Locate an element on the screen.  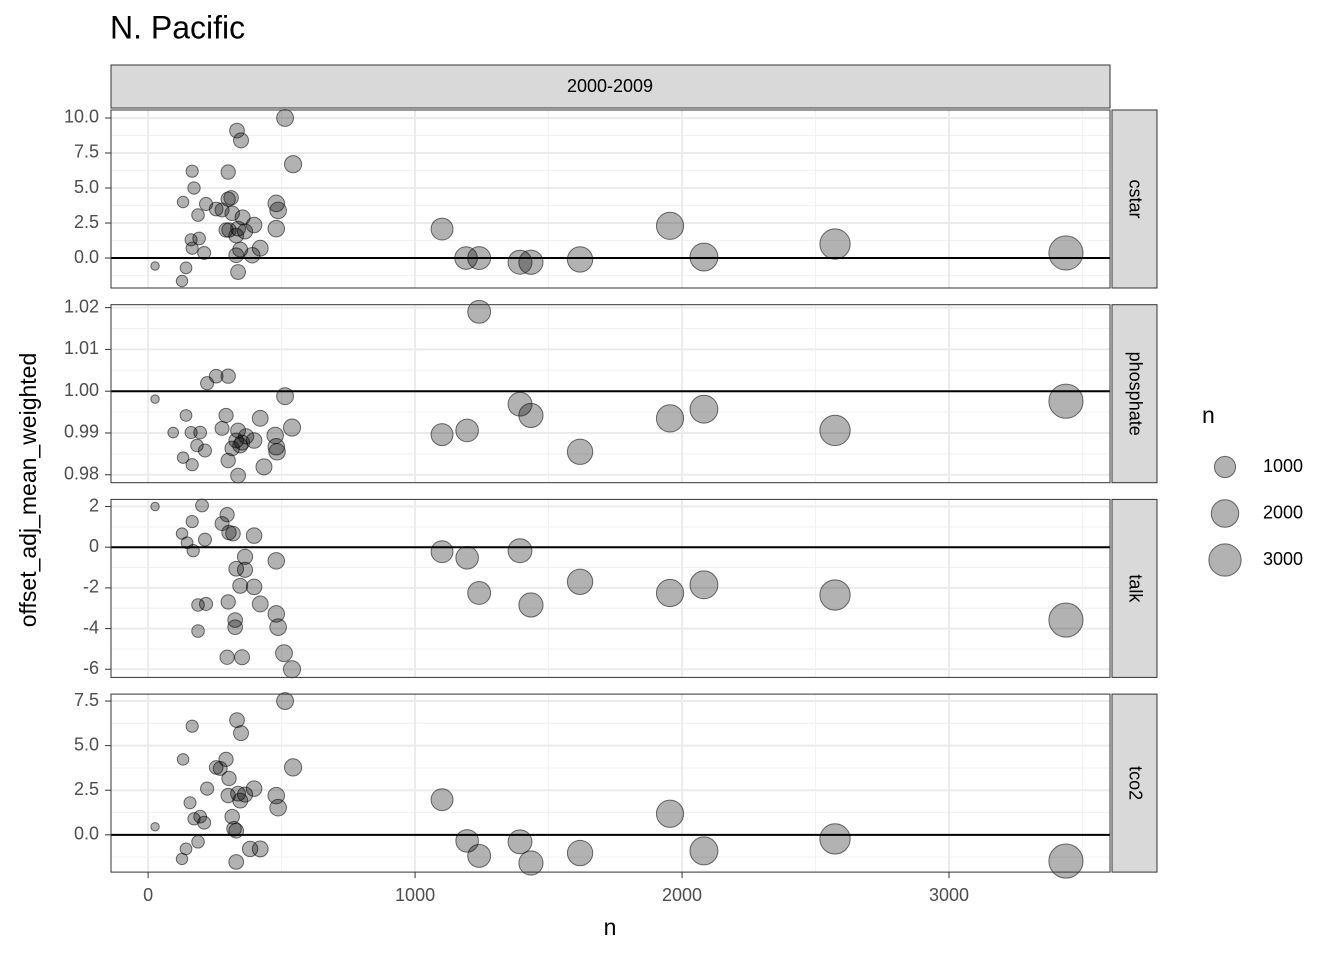
facet-label: talk is located at coordinates (1135, 588).